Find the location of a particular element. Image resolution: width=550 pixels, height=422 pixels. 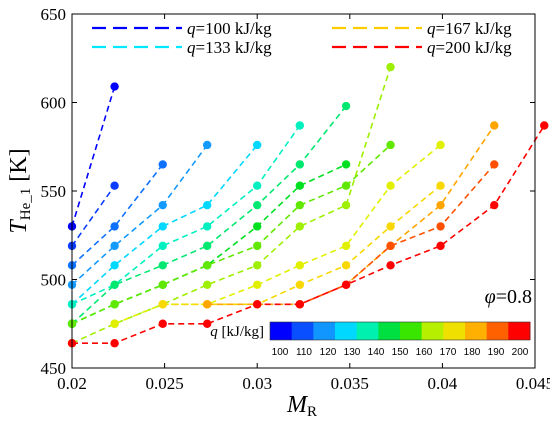

colorbar-tick-label: 150 is located at coordinates (400, 352).